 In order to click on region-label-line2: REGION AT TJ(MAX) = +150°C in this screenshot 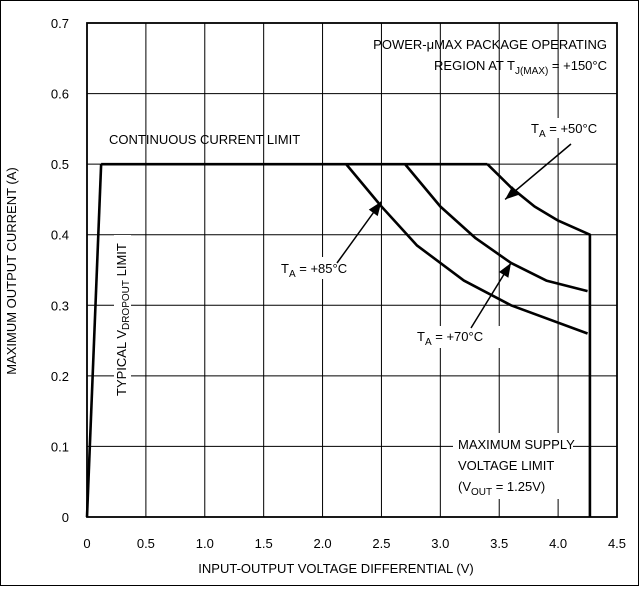, I will do `click(520, 67)`.